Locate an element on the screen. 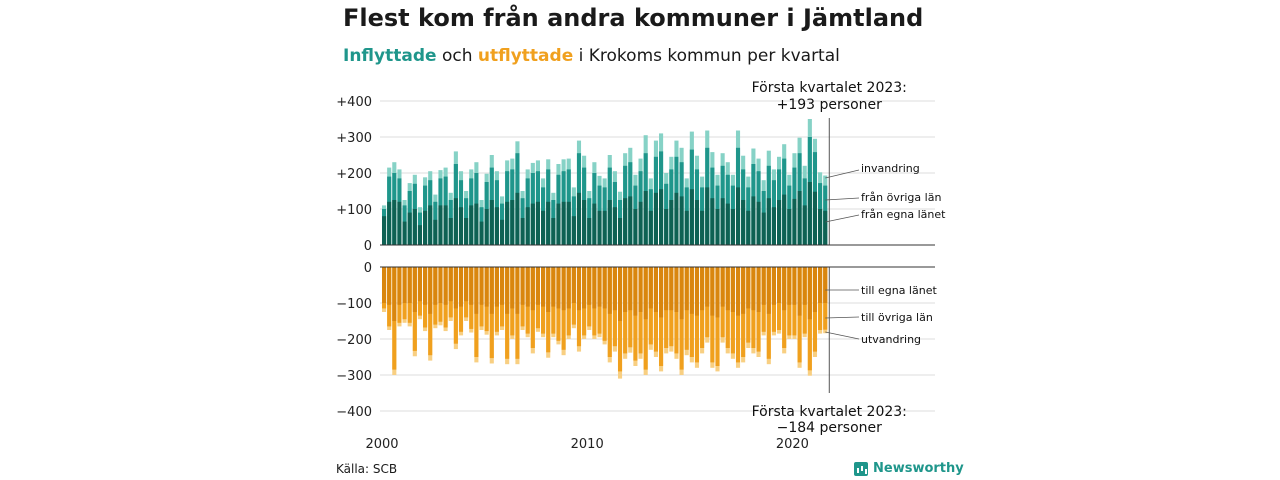  series-label-out: till övriga län is located at coordinates (897, 317).